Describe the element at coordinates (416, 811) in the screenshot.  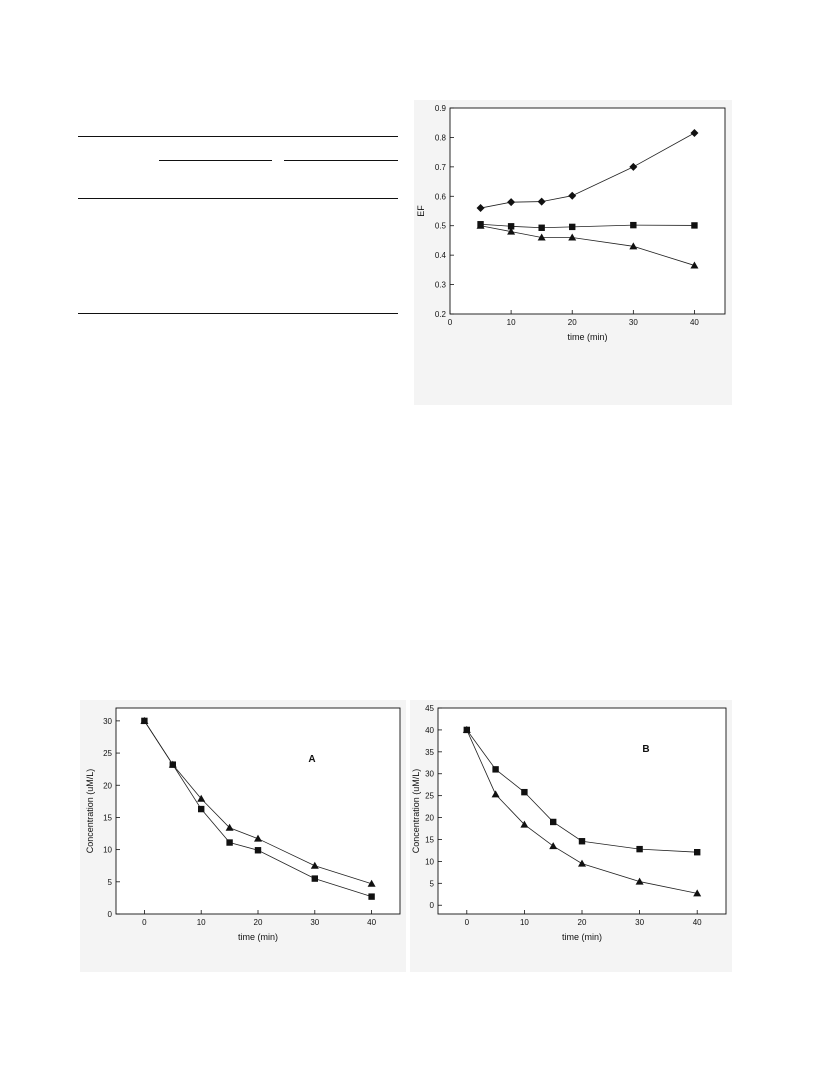
I see `y-axis-label: Concentration (uM/L)` at that location.